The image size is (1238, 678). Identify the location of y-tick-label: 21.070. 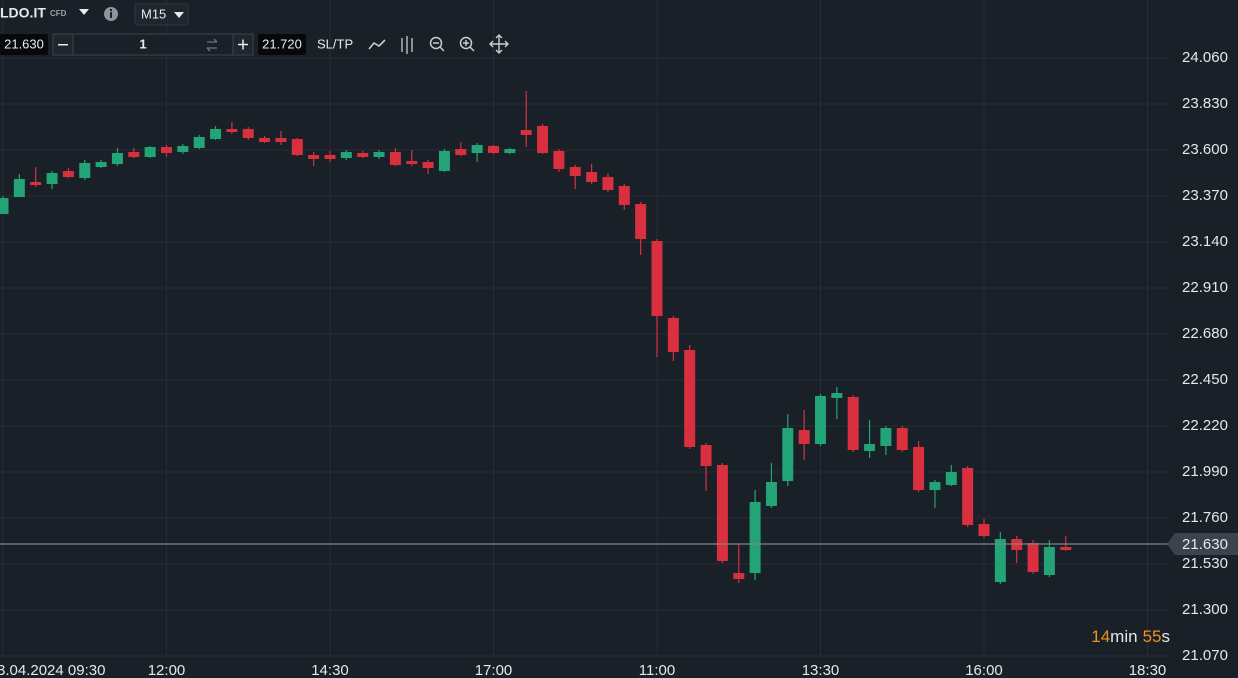
(1205, 655).